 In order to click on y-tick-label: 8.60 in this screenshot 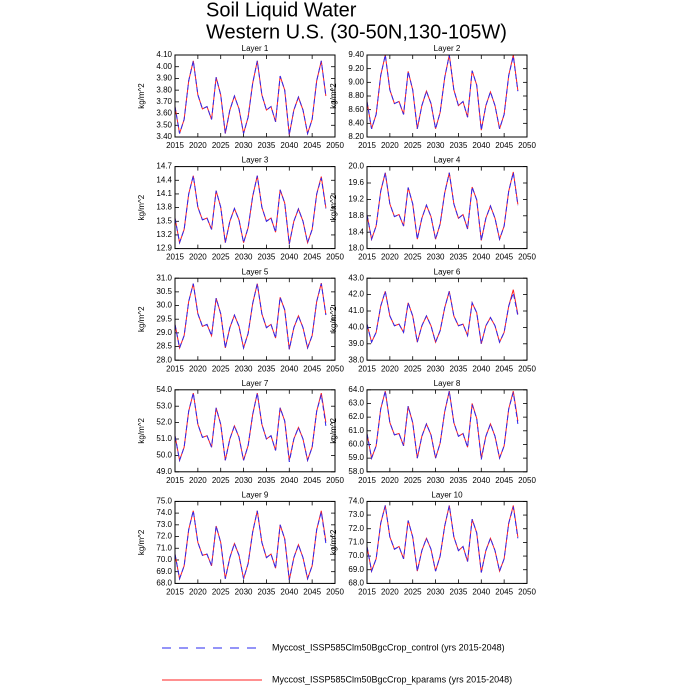, I will do `click(356, 109)`.